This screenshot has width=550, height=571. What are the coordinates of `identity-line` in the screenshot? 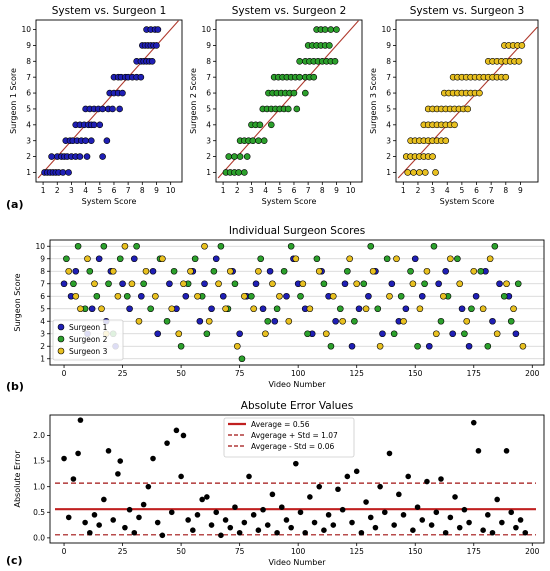 It's located at (467, 102).